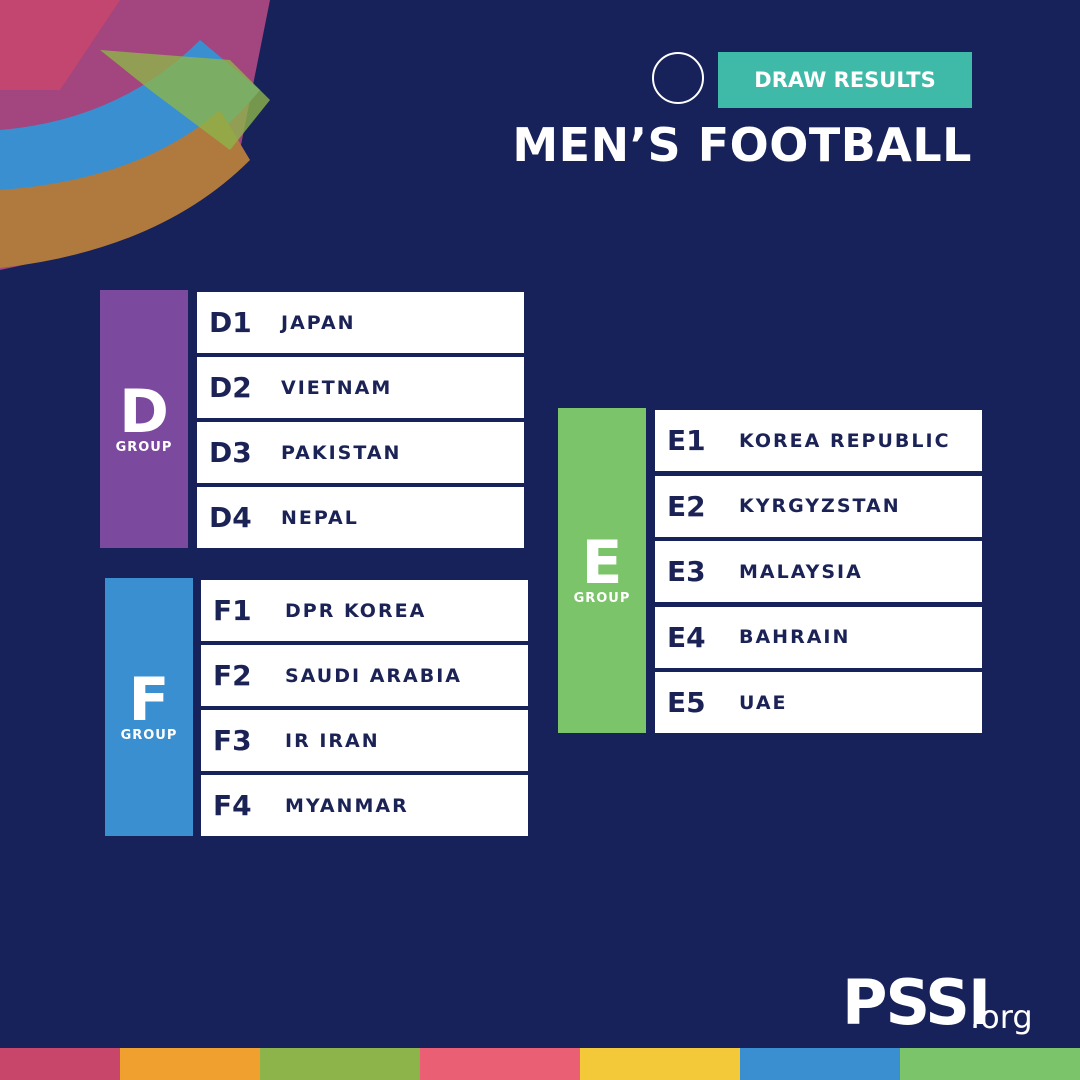  I want to click on team-row: D3 PAKISTAN, so click(360, 452).